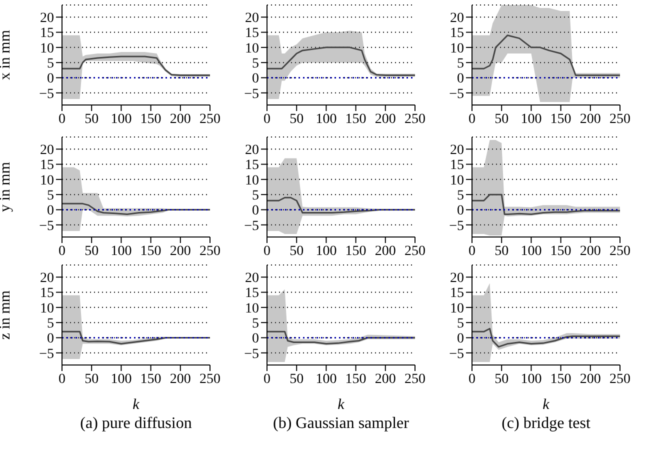 The image size is (665, 452). I want to click on text: (a) pure diffusion, so click(136, 424).